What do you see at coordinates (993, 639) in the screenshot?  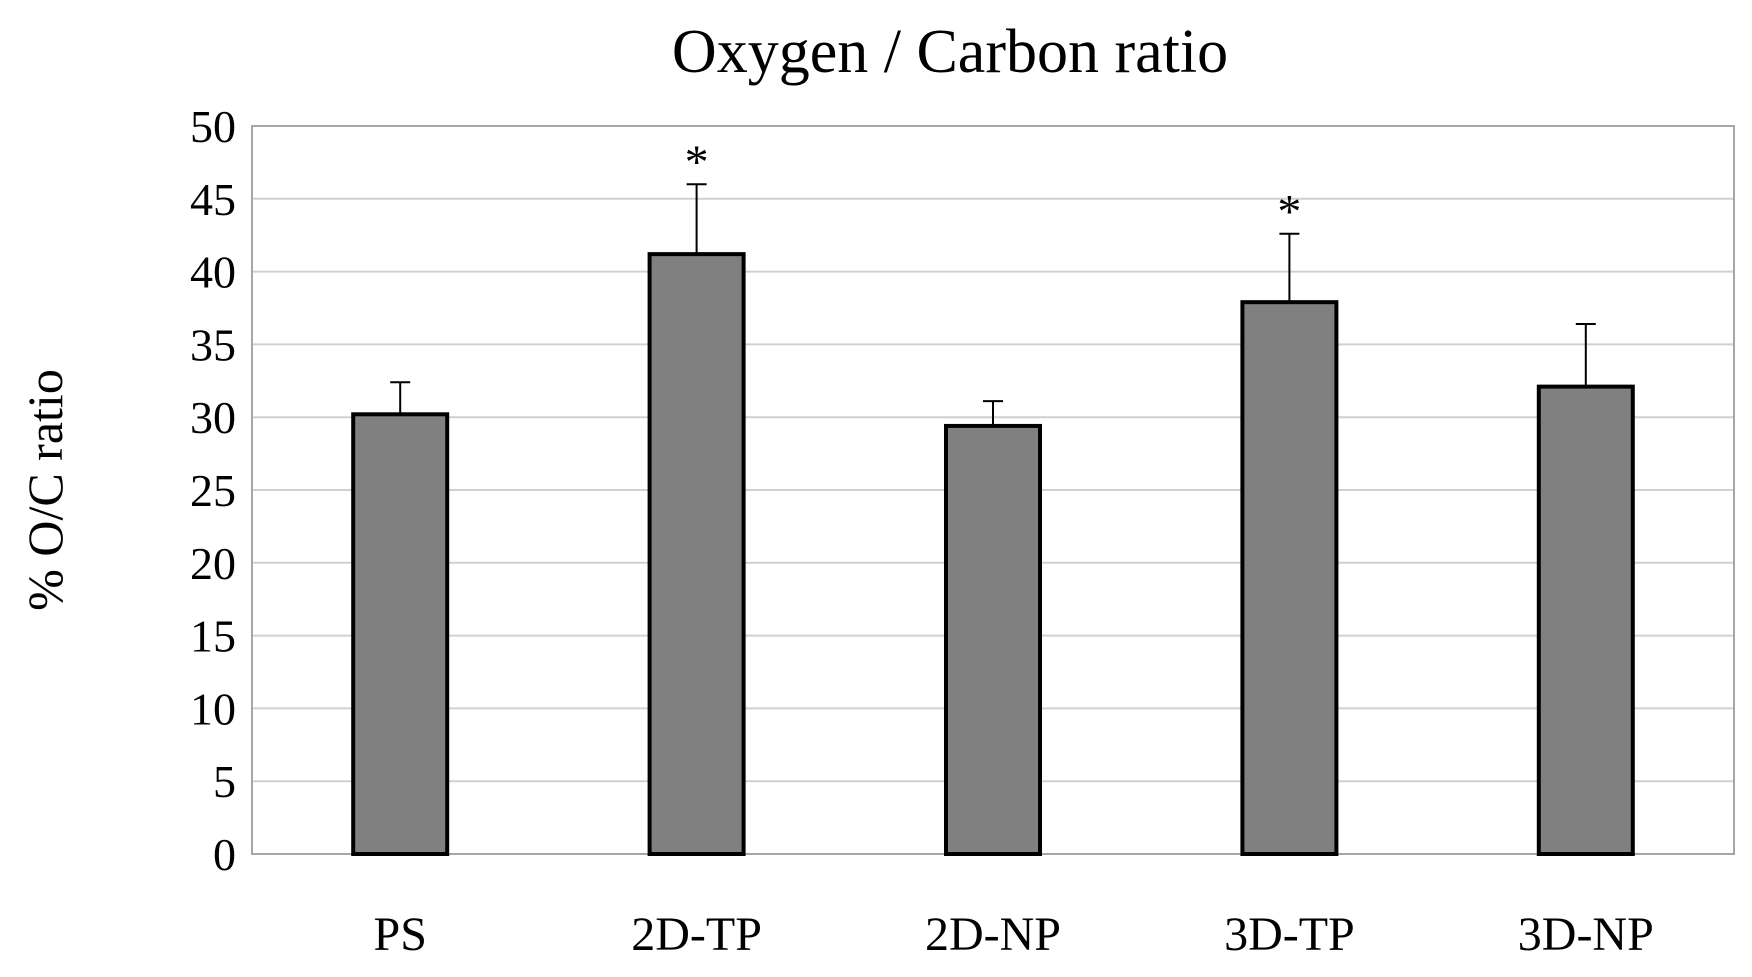 I see `bar-2d-np` at bounding box center [993, 639].